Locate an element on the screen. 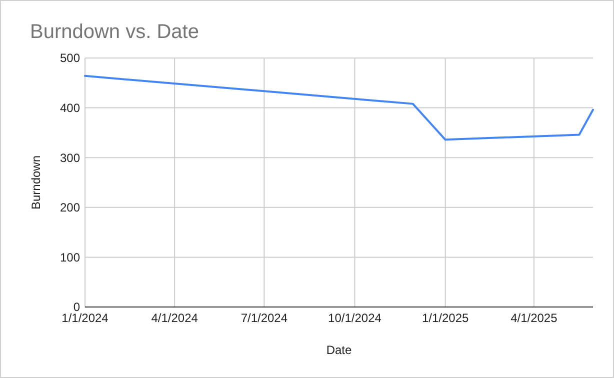 This screenshot has height=378, width=614. y-tick-label: 500 is located at coordinates (70, 58).